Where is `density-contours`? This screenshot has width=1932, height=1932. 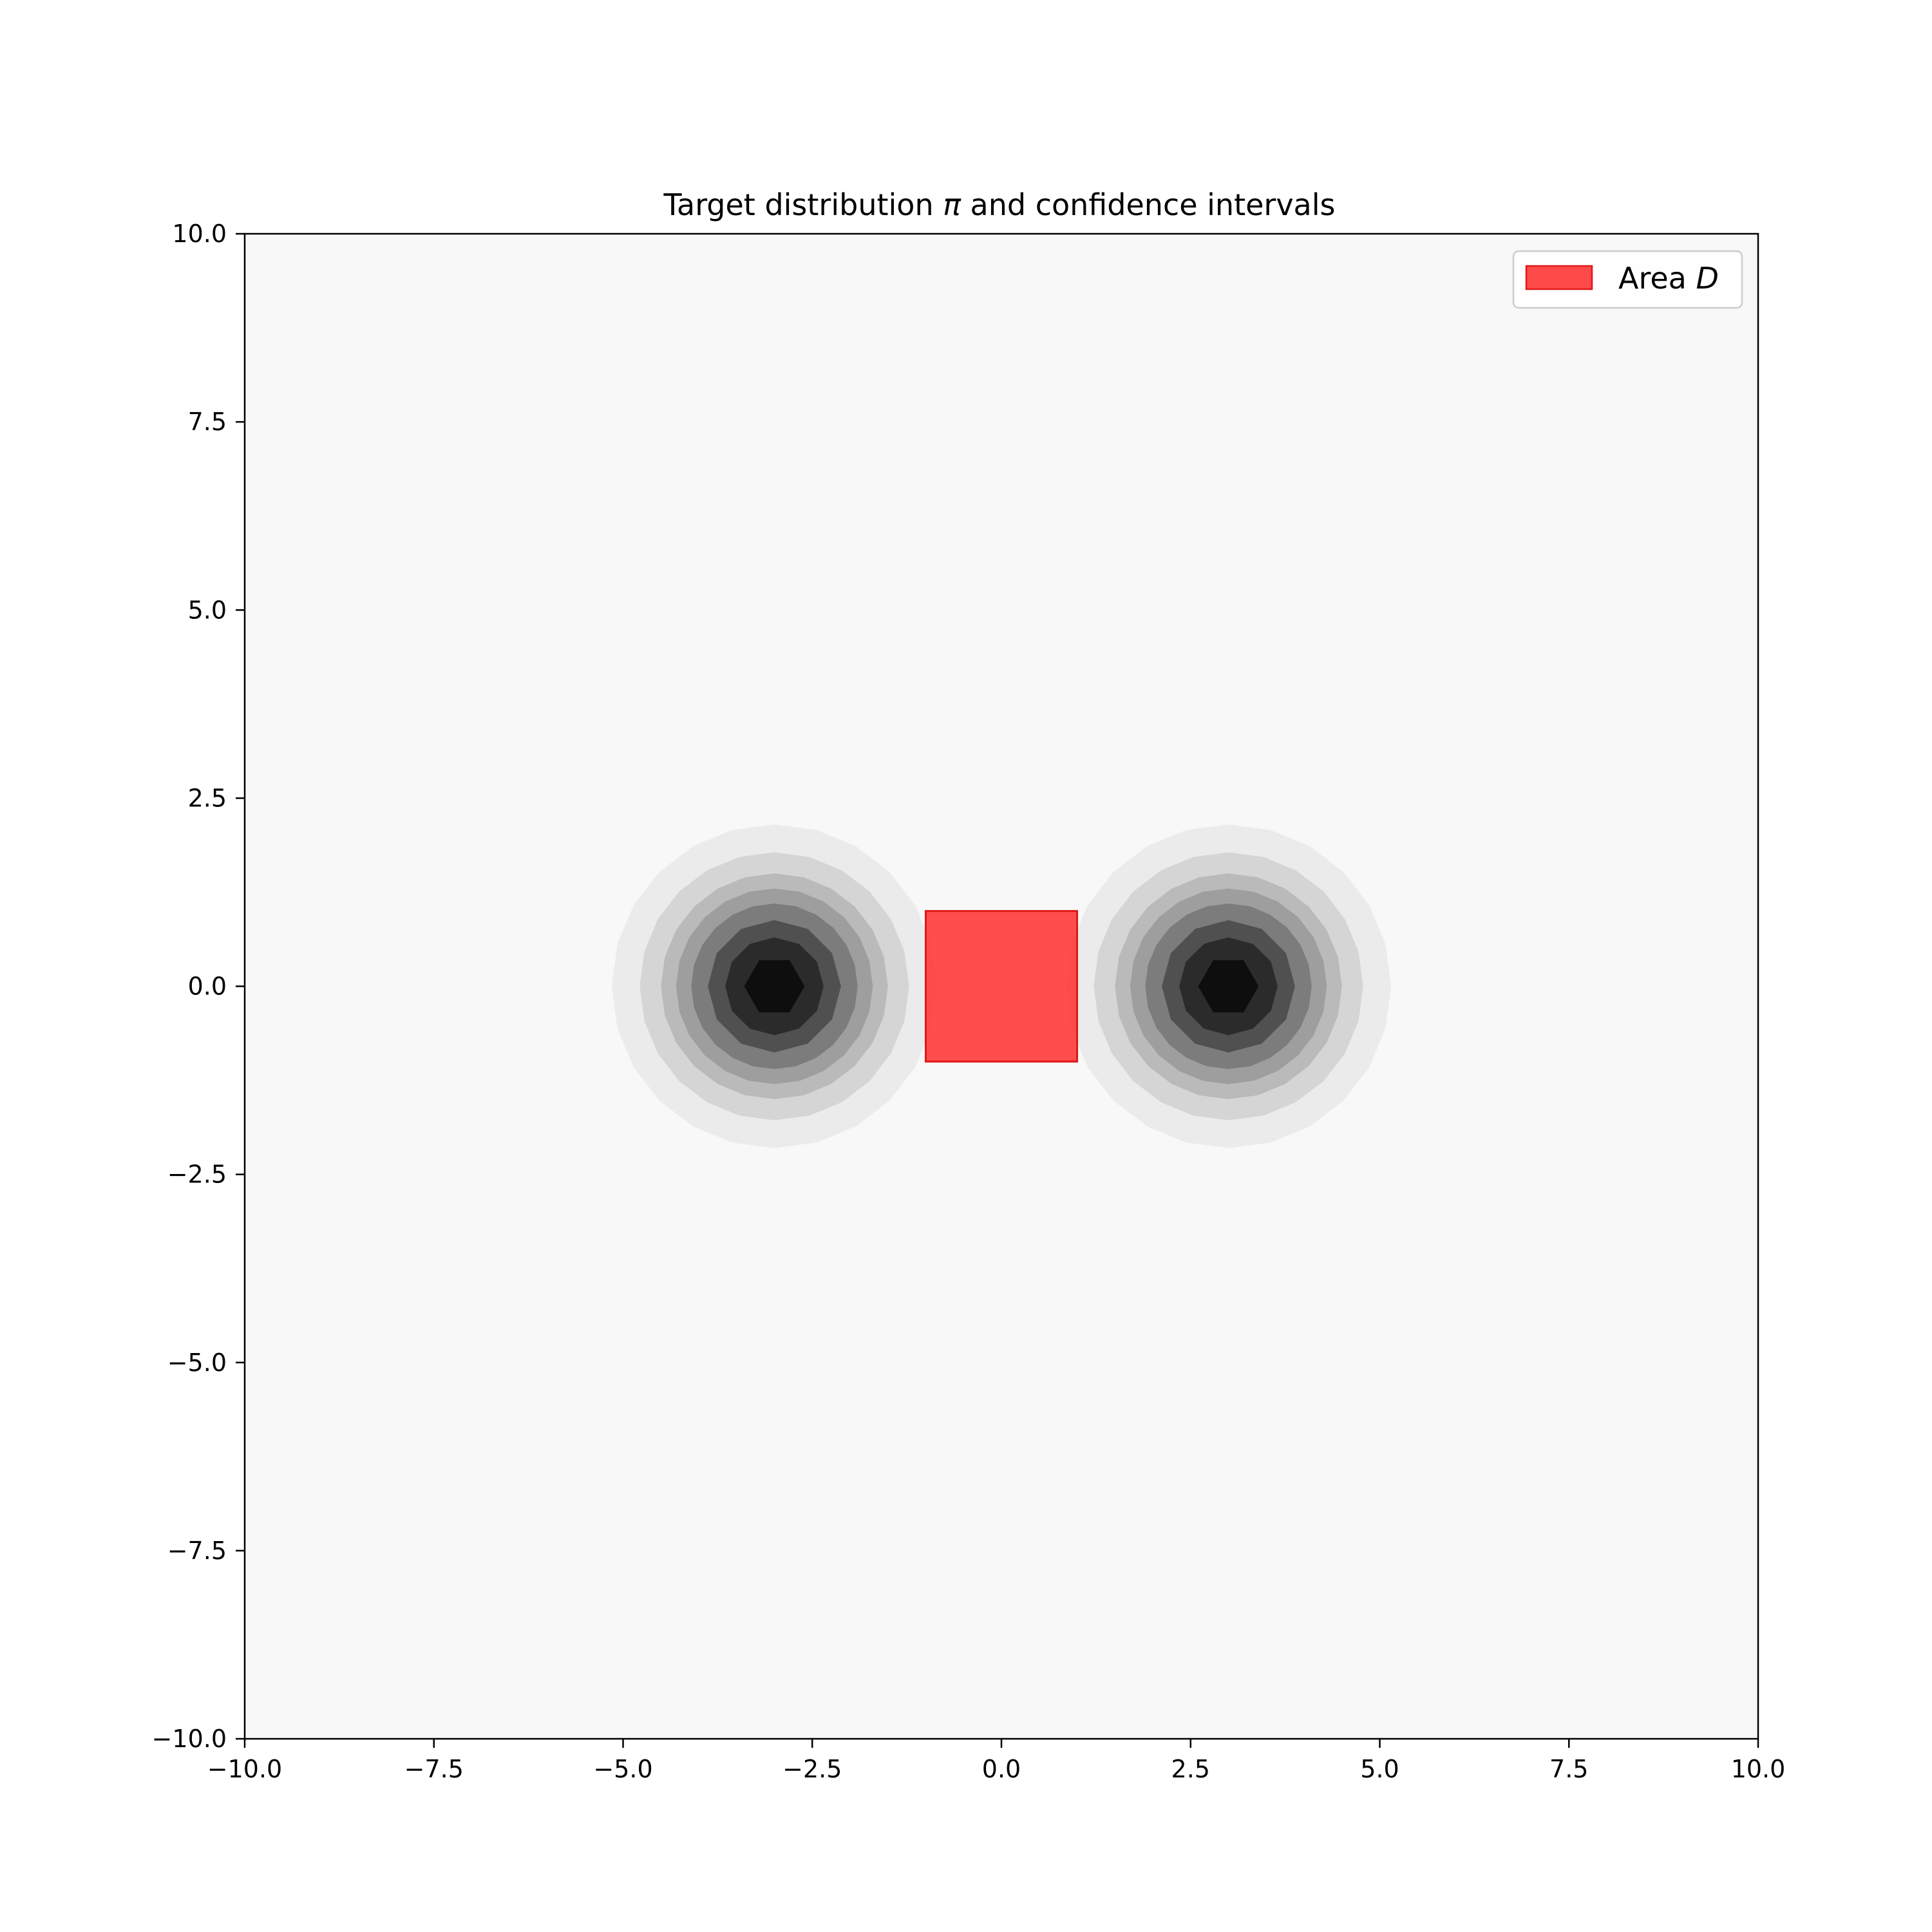
density-contours is located at coordinates (1002, 986).